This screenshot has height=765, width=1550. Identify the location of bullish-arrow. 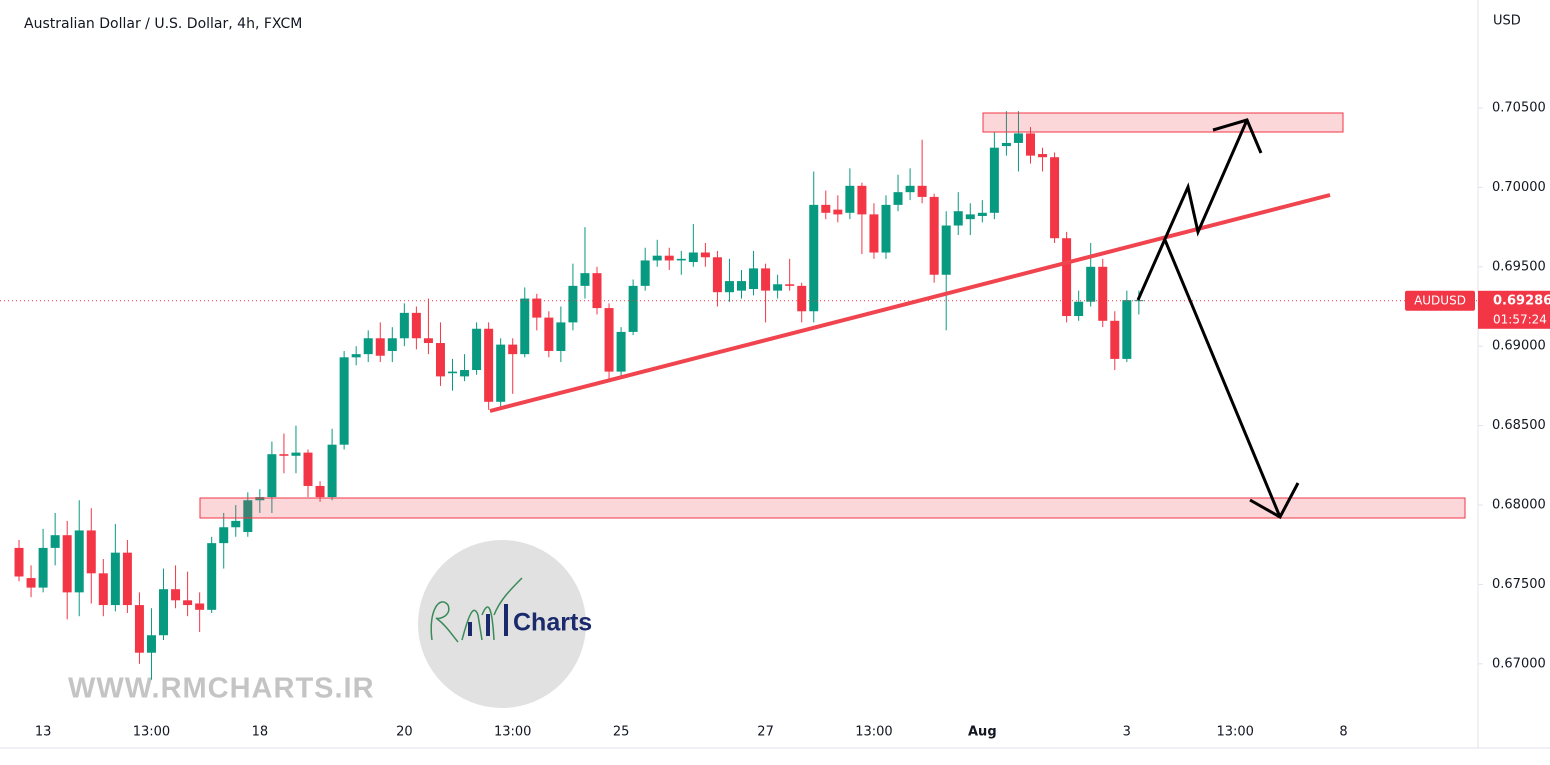
(1192, 210).